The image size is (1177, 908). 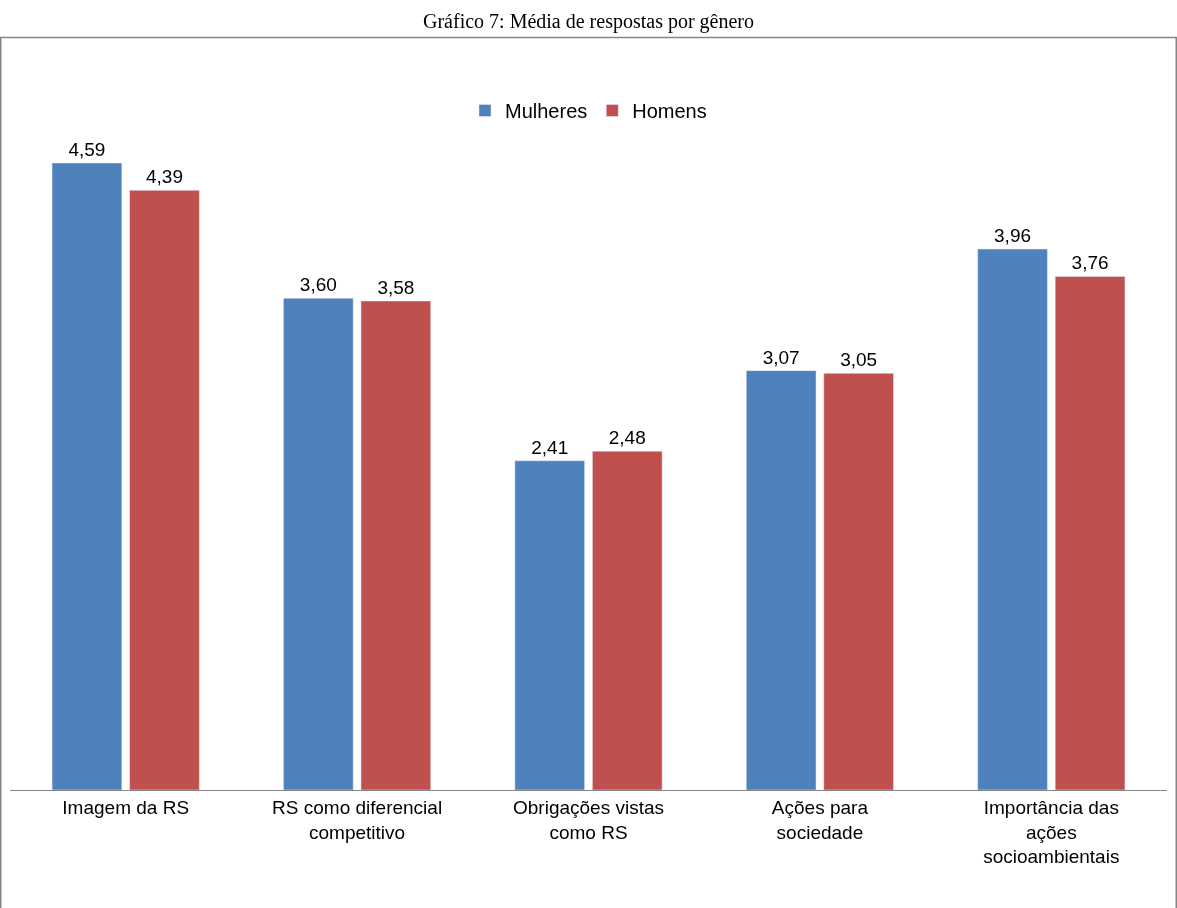 What do you see at coordinates (550, 447) in the screenshot?
I see `data-label: 2,41` at bounding box center [550, 447].